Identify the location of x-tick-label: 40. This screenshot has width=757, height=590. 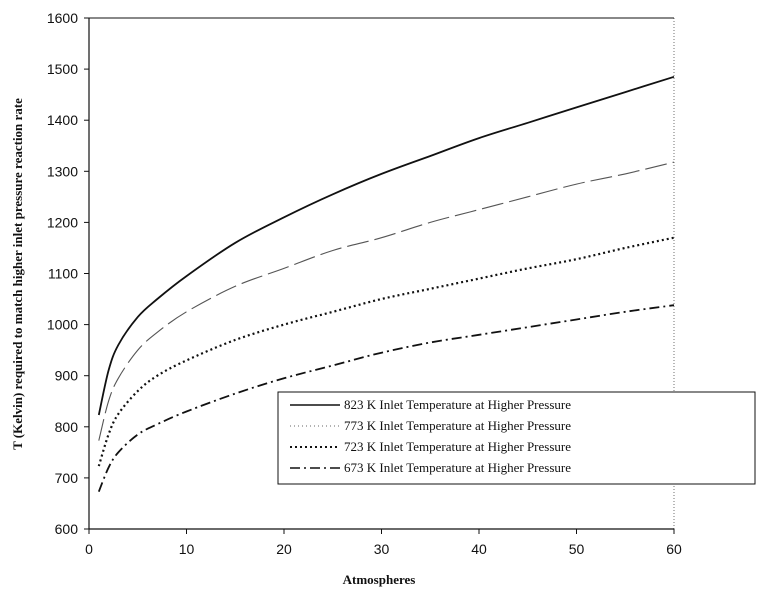
(479, 549).